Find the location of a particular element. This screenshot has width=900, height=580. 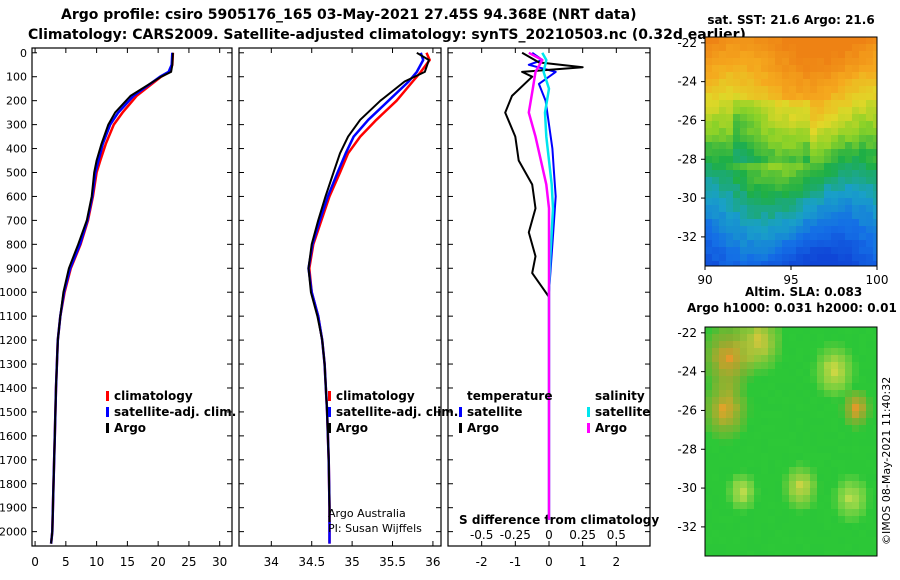

sal-xtick-label: 35.5 is located at coordinates (392, 562).